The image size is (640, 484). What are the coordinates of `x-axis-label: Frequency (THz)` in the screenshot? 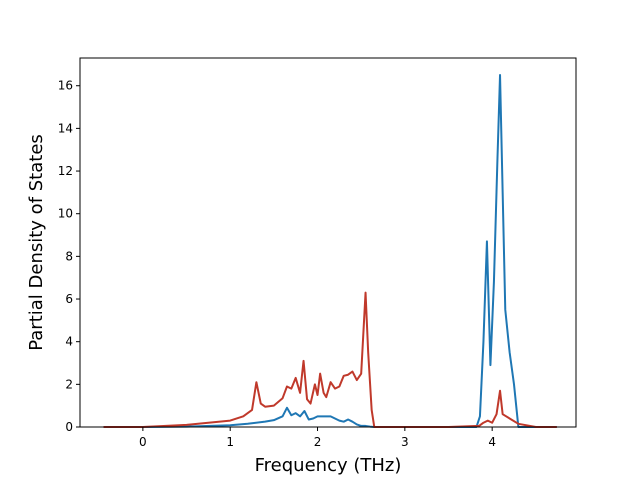 It's located at (328, 465).